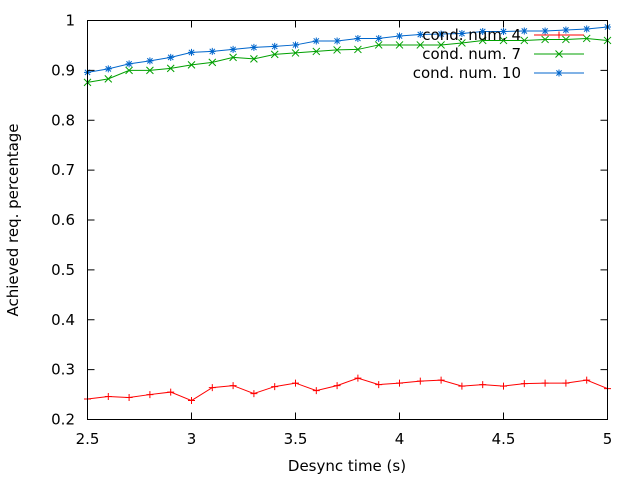  I want to click on legend-label: cond. num. 10, so click(467, 73).